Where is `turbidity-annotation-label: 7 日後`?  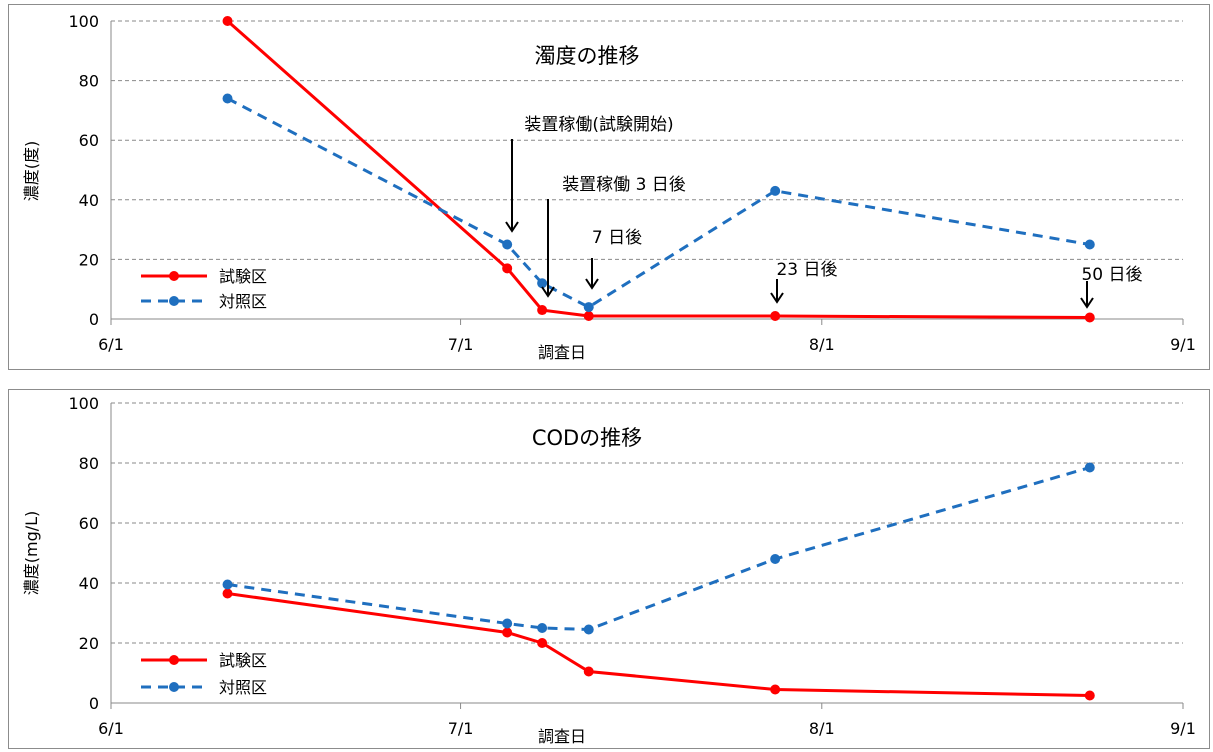 turbidity-annotation-label: 7 日後 is located at coordinates (617, 238).